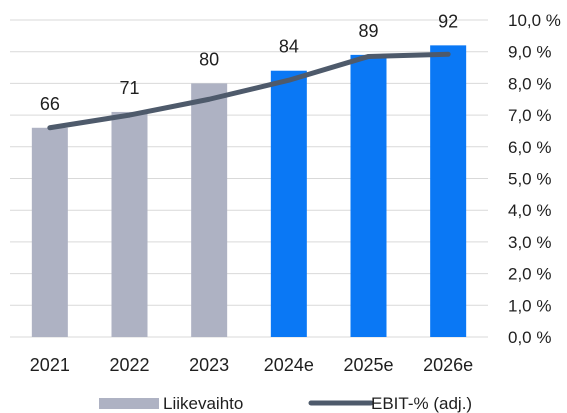 This screenshot has width=567, height=413. What do you see at coordinates (129, 403) in the screenshot?
I see `legend-bar-swatch` at bounding box center [129, 403].